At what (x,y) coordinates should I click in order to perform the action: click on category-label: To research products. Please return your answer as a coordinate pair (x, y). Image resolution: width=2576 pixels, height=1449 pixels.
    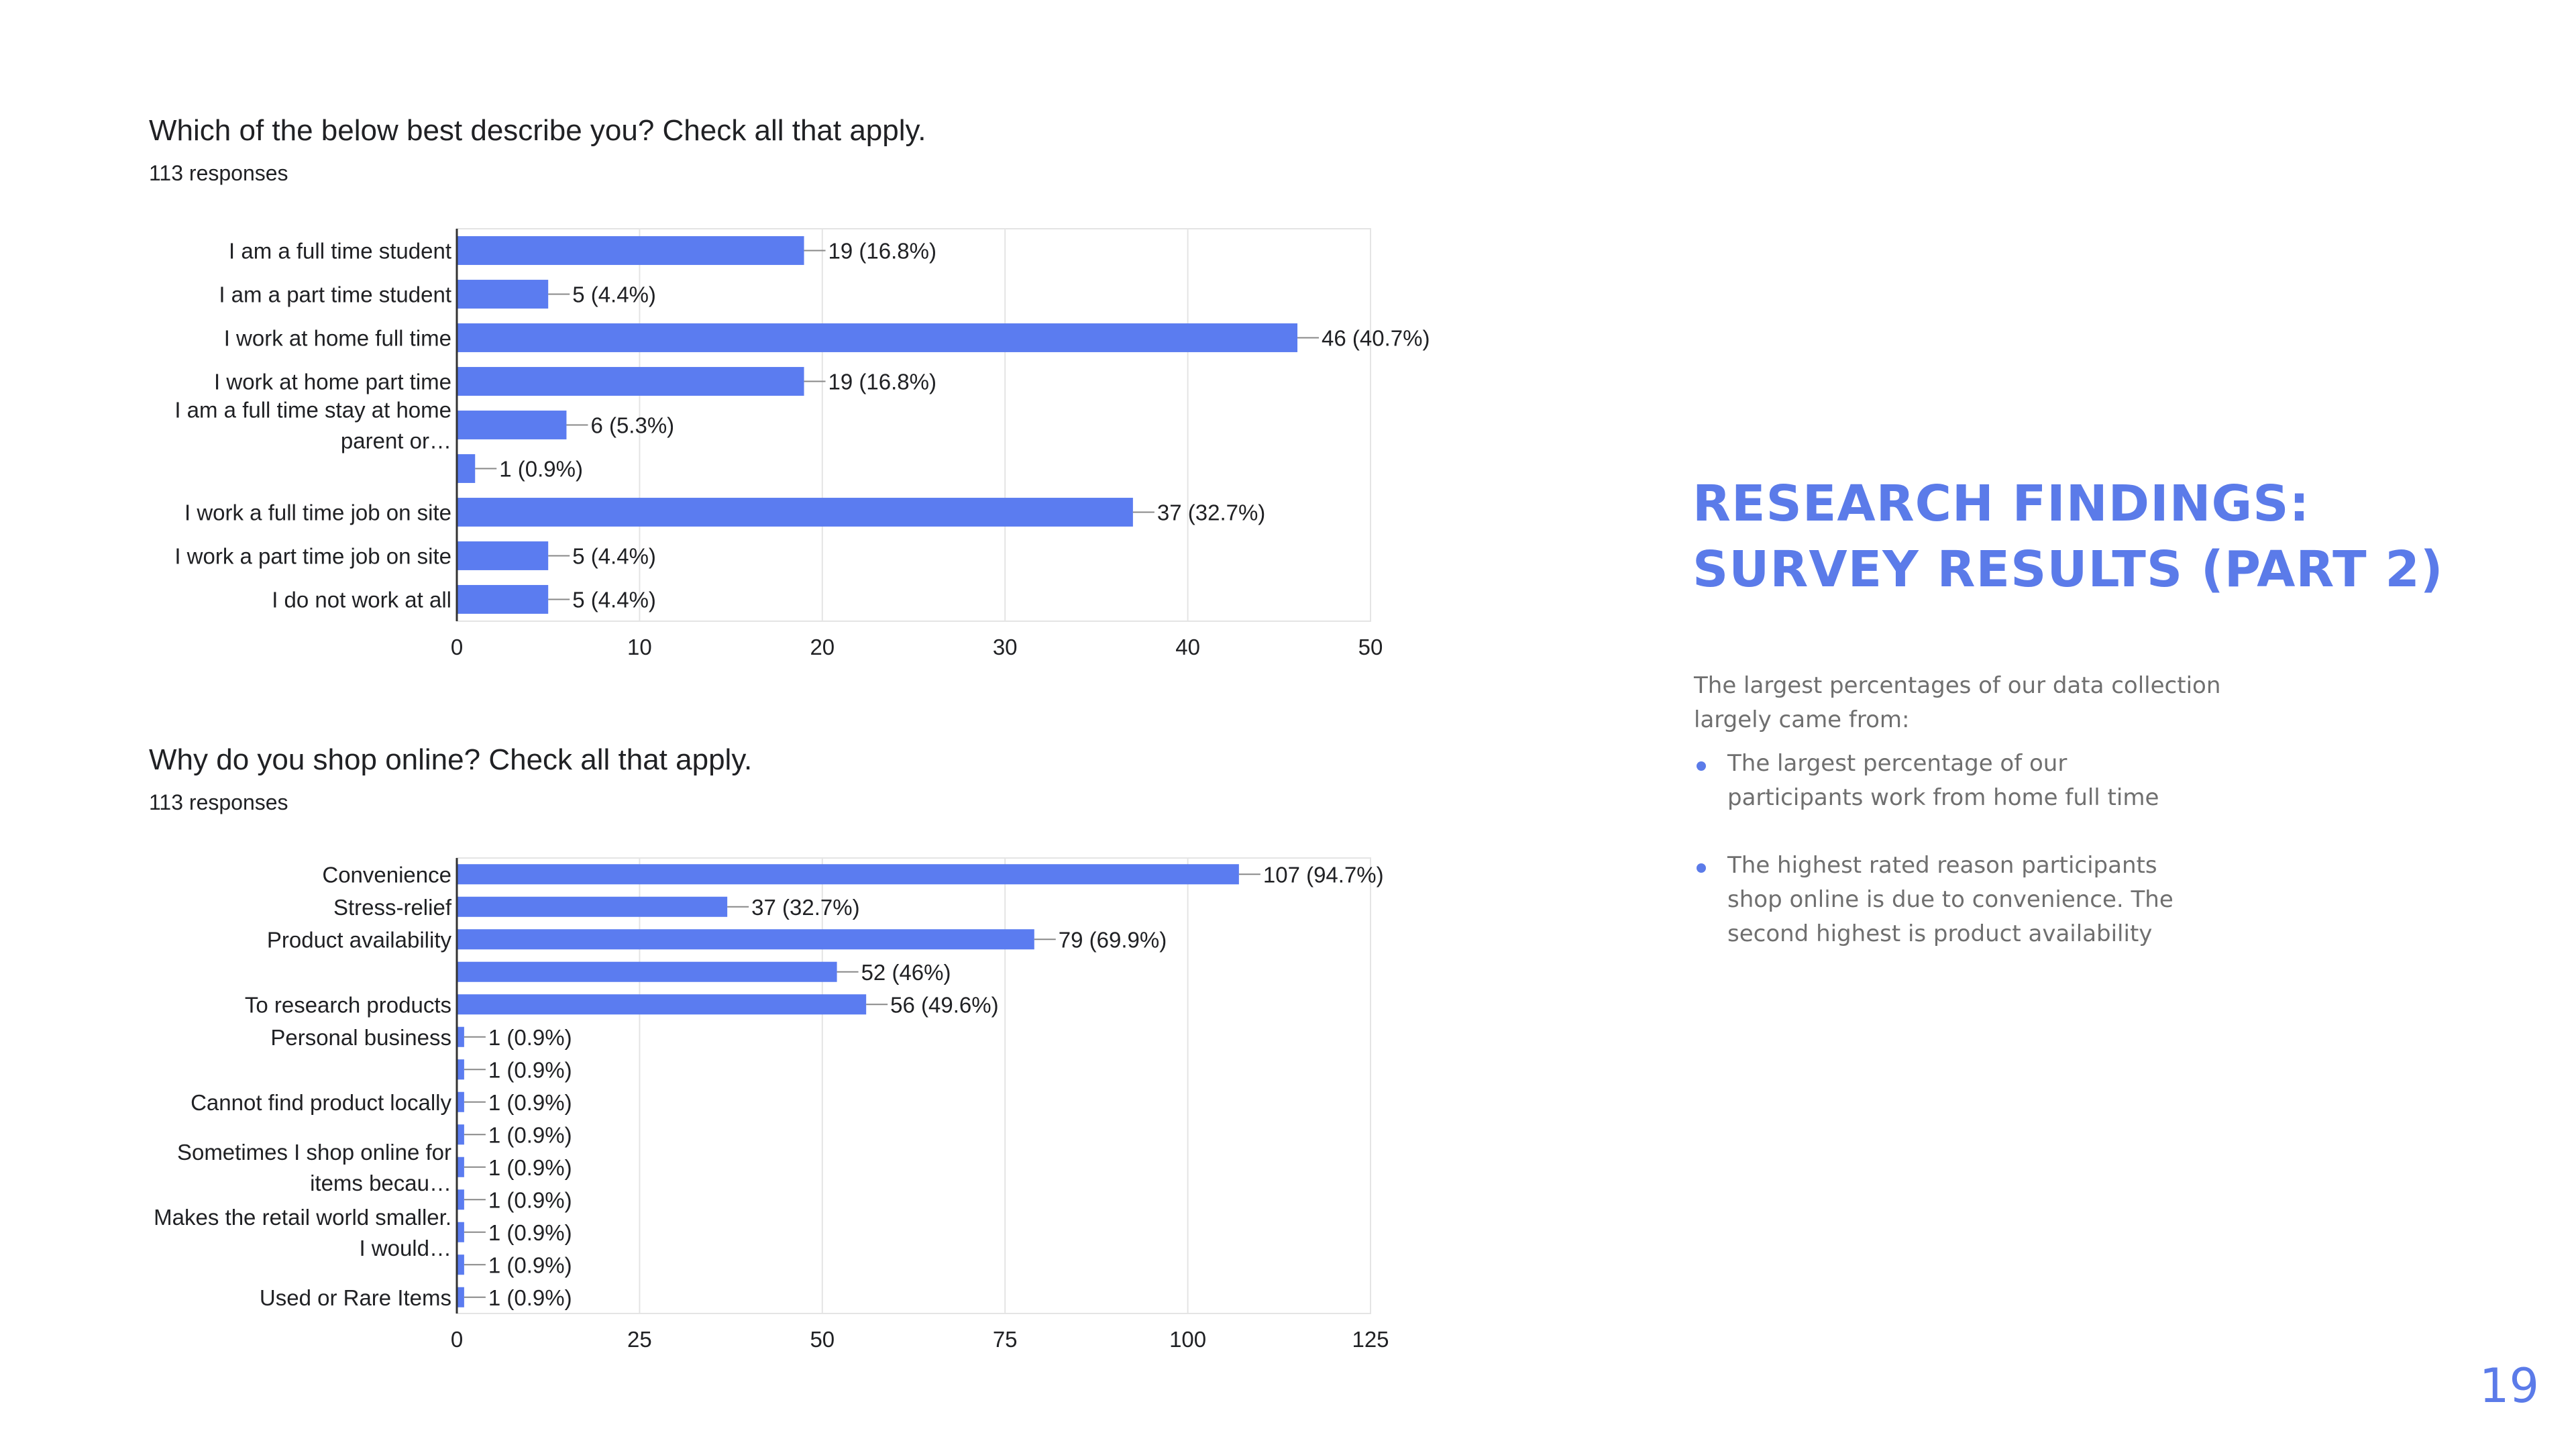
    Looking at the image, I should click on (348, 1004).